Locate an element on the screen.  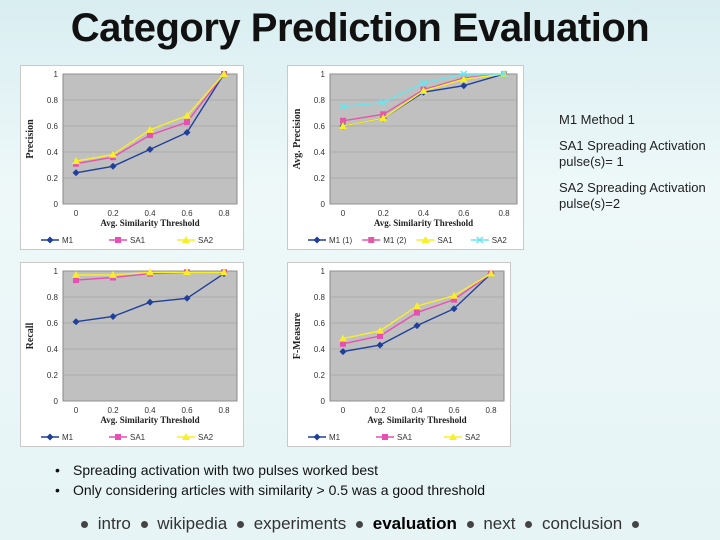
page-title: Category Prediction Evaluation is located at coordinates (360, 28).